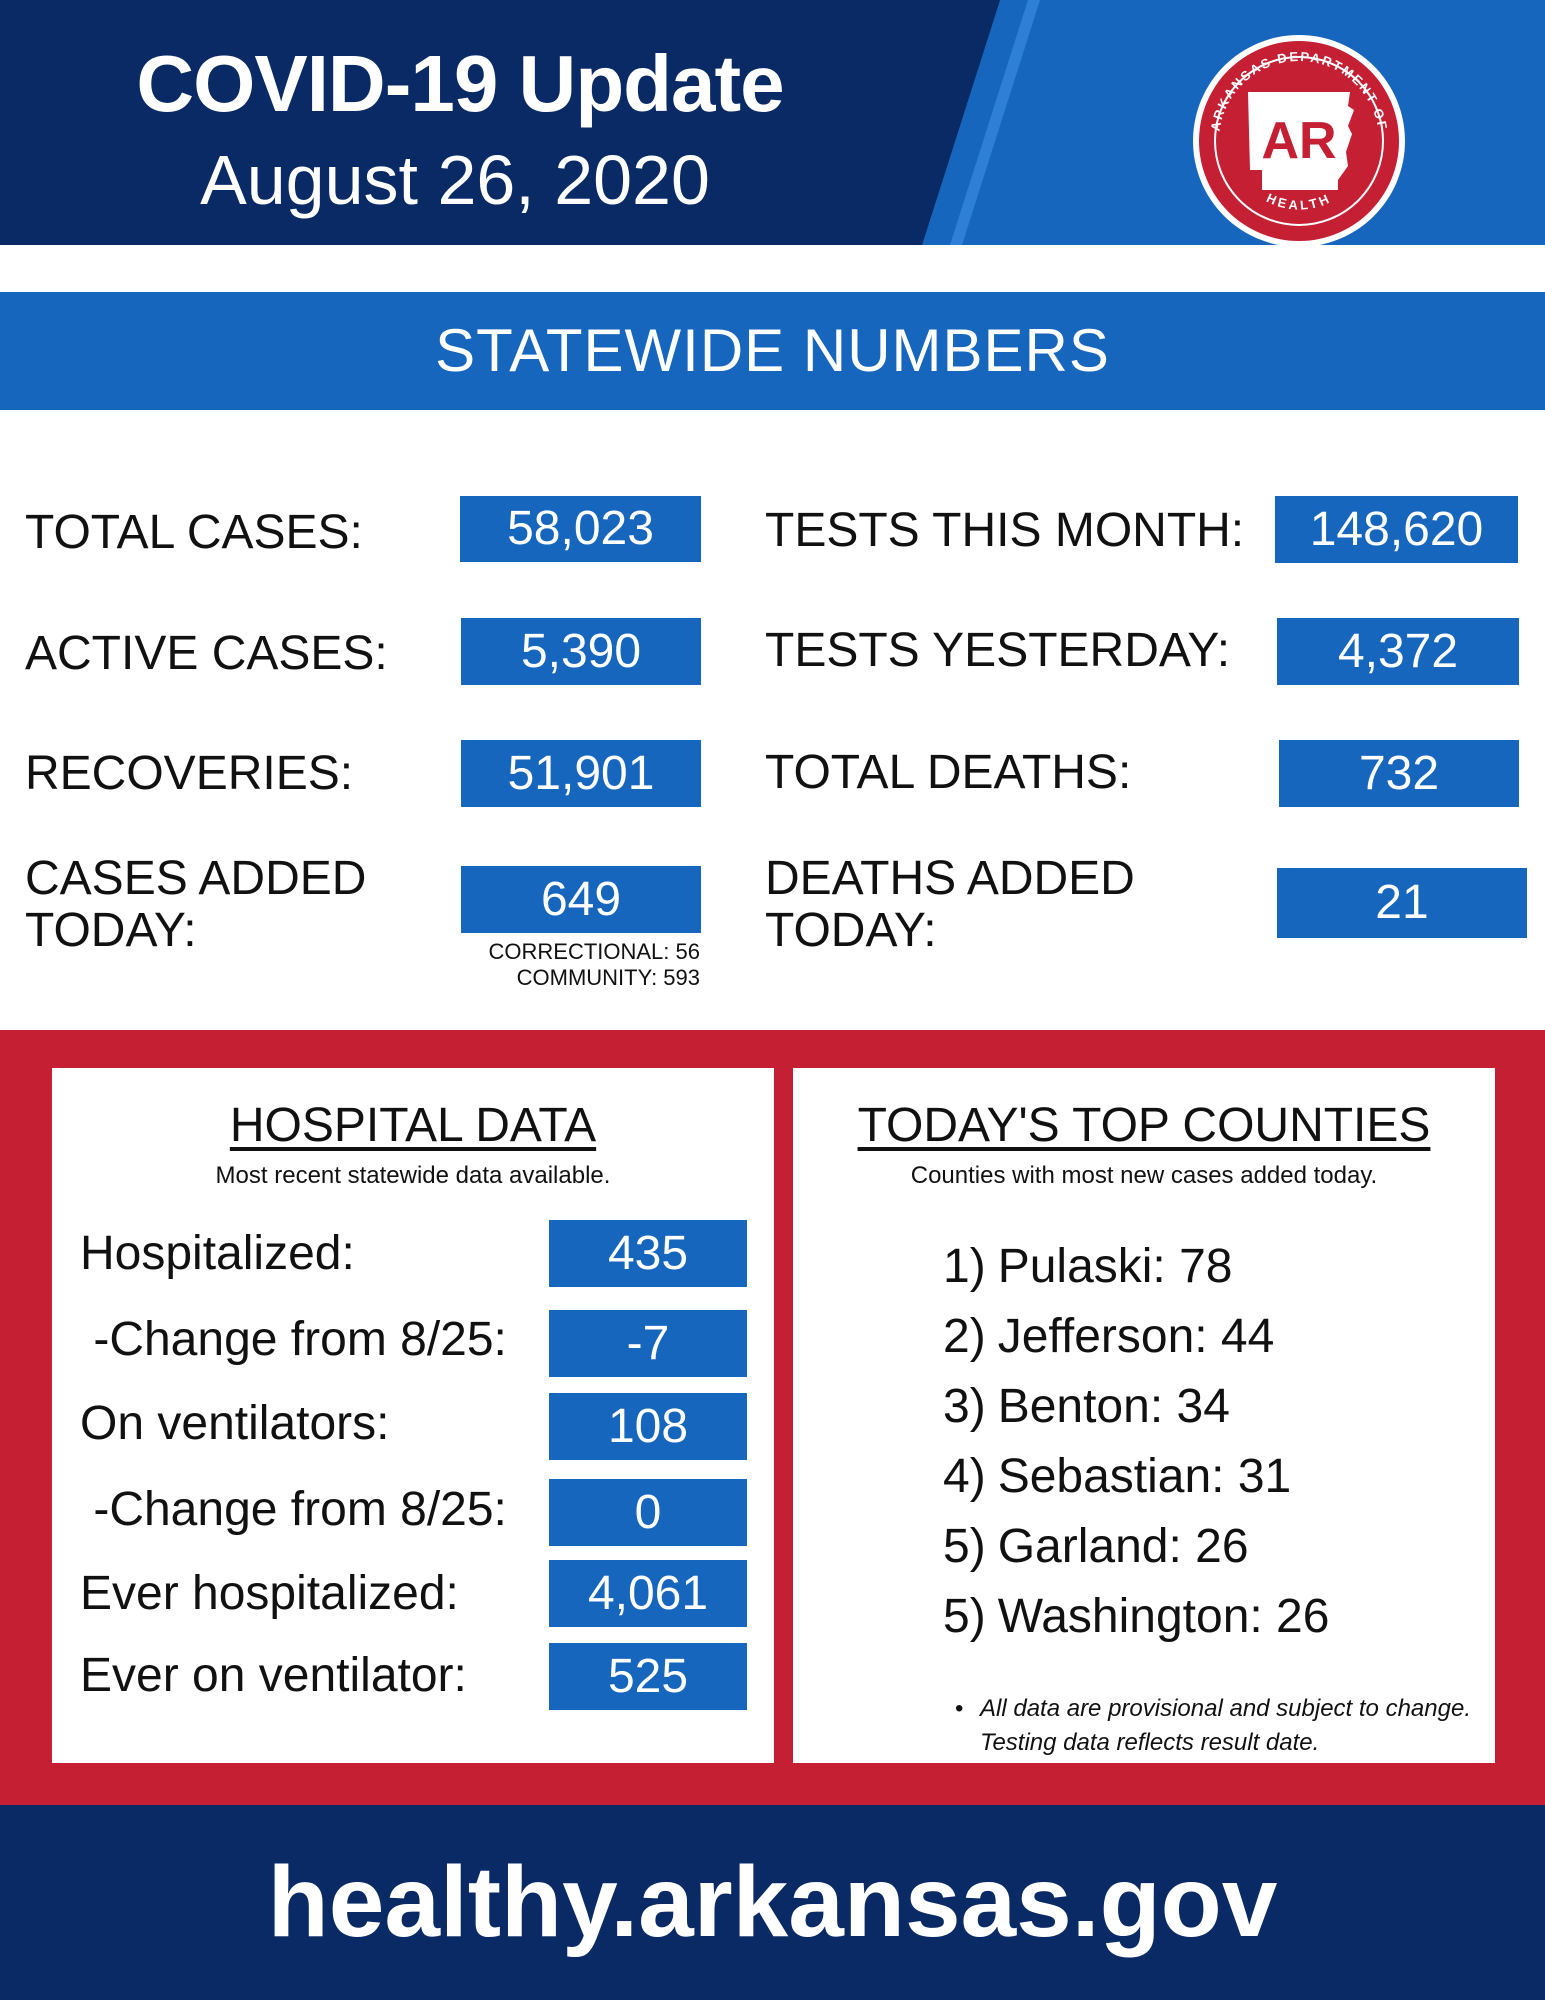 The height and width of the screenshot is (2000, 1545). I want to click on county-rank: 3), so click(964, 1406).